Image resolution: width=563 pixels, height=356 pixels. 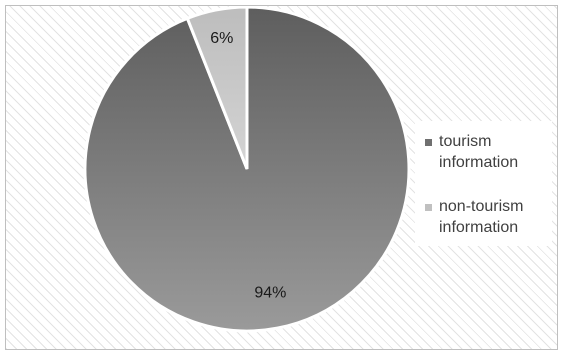 I want to click on data-label-non-tourism: 6%, so click(x=221, y=38).